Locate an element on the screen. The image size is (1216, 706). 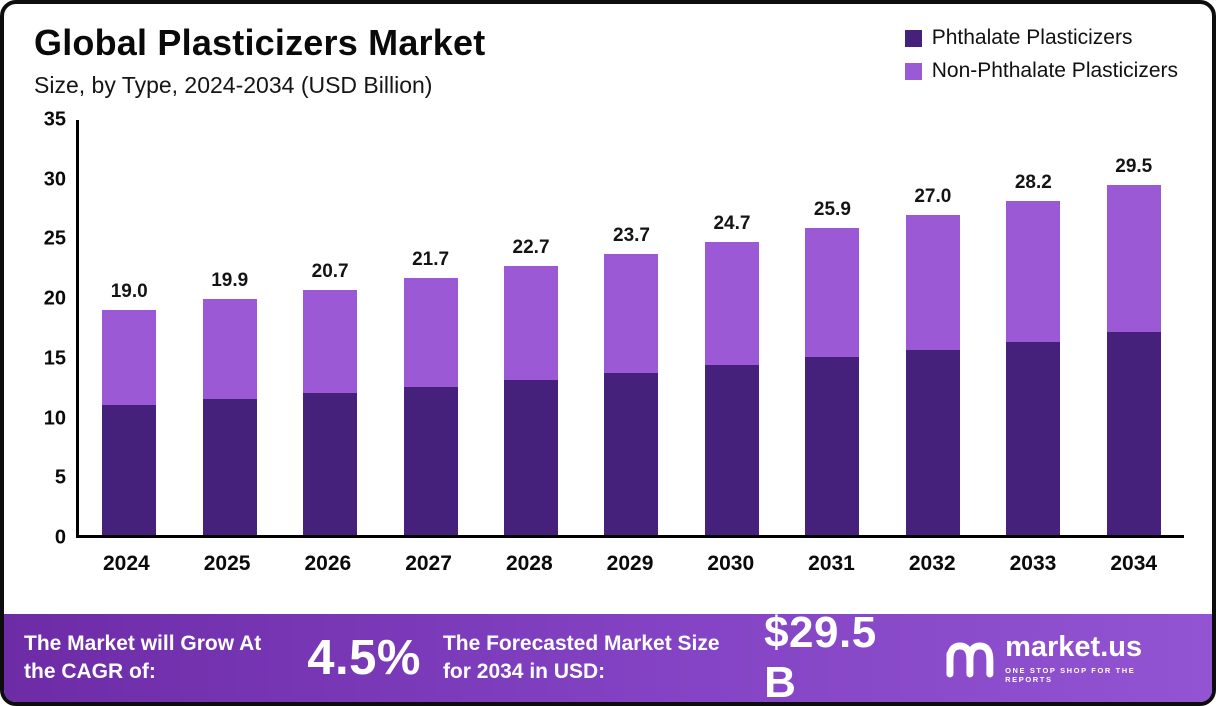
bar-column-2029: 23.7 is located at coordinates (631, 327).